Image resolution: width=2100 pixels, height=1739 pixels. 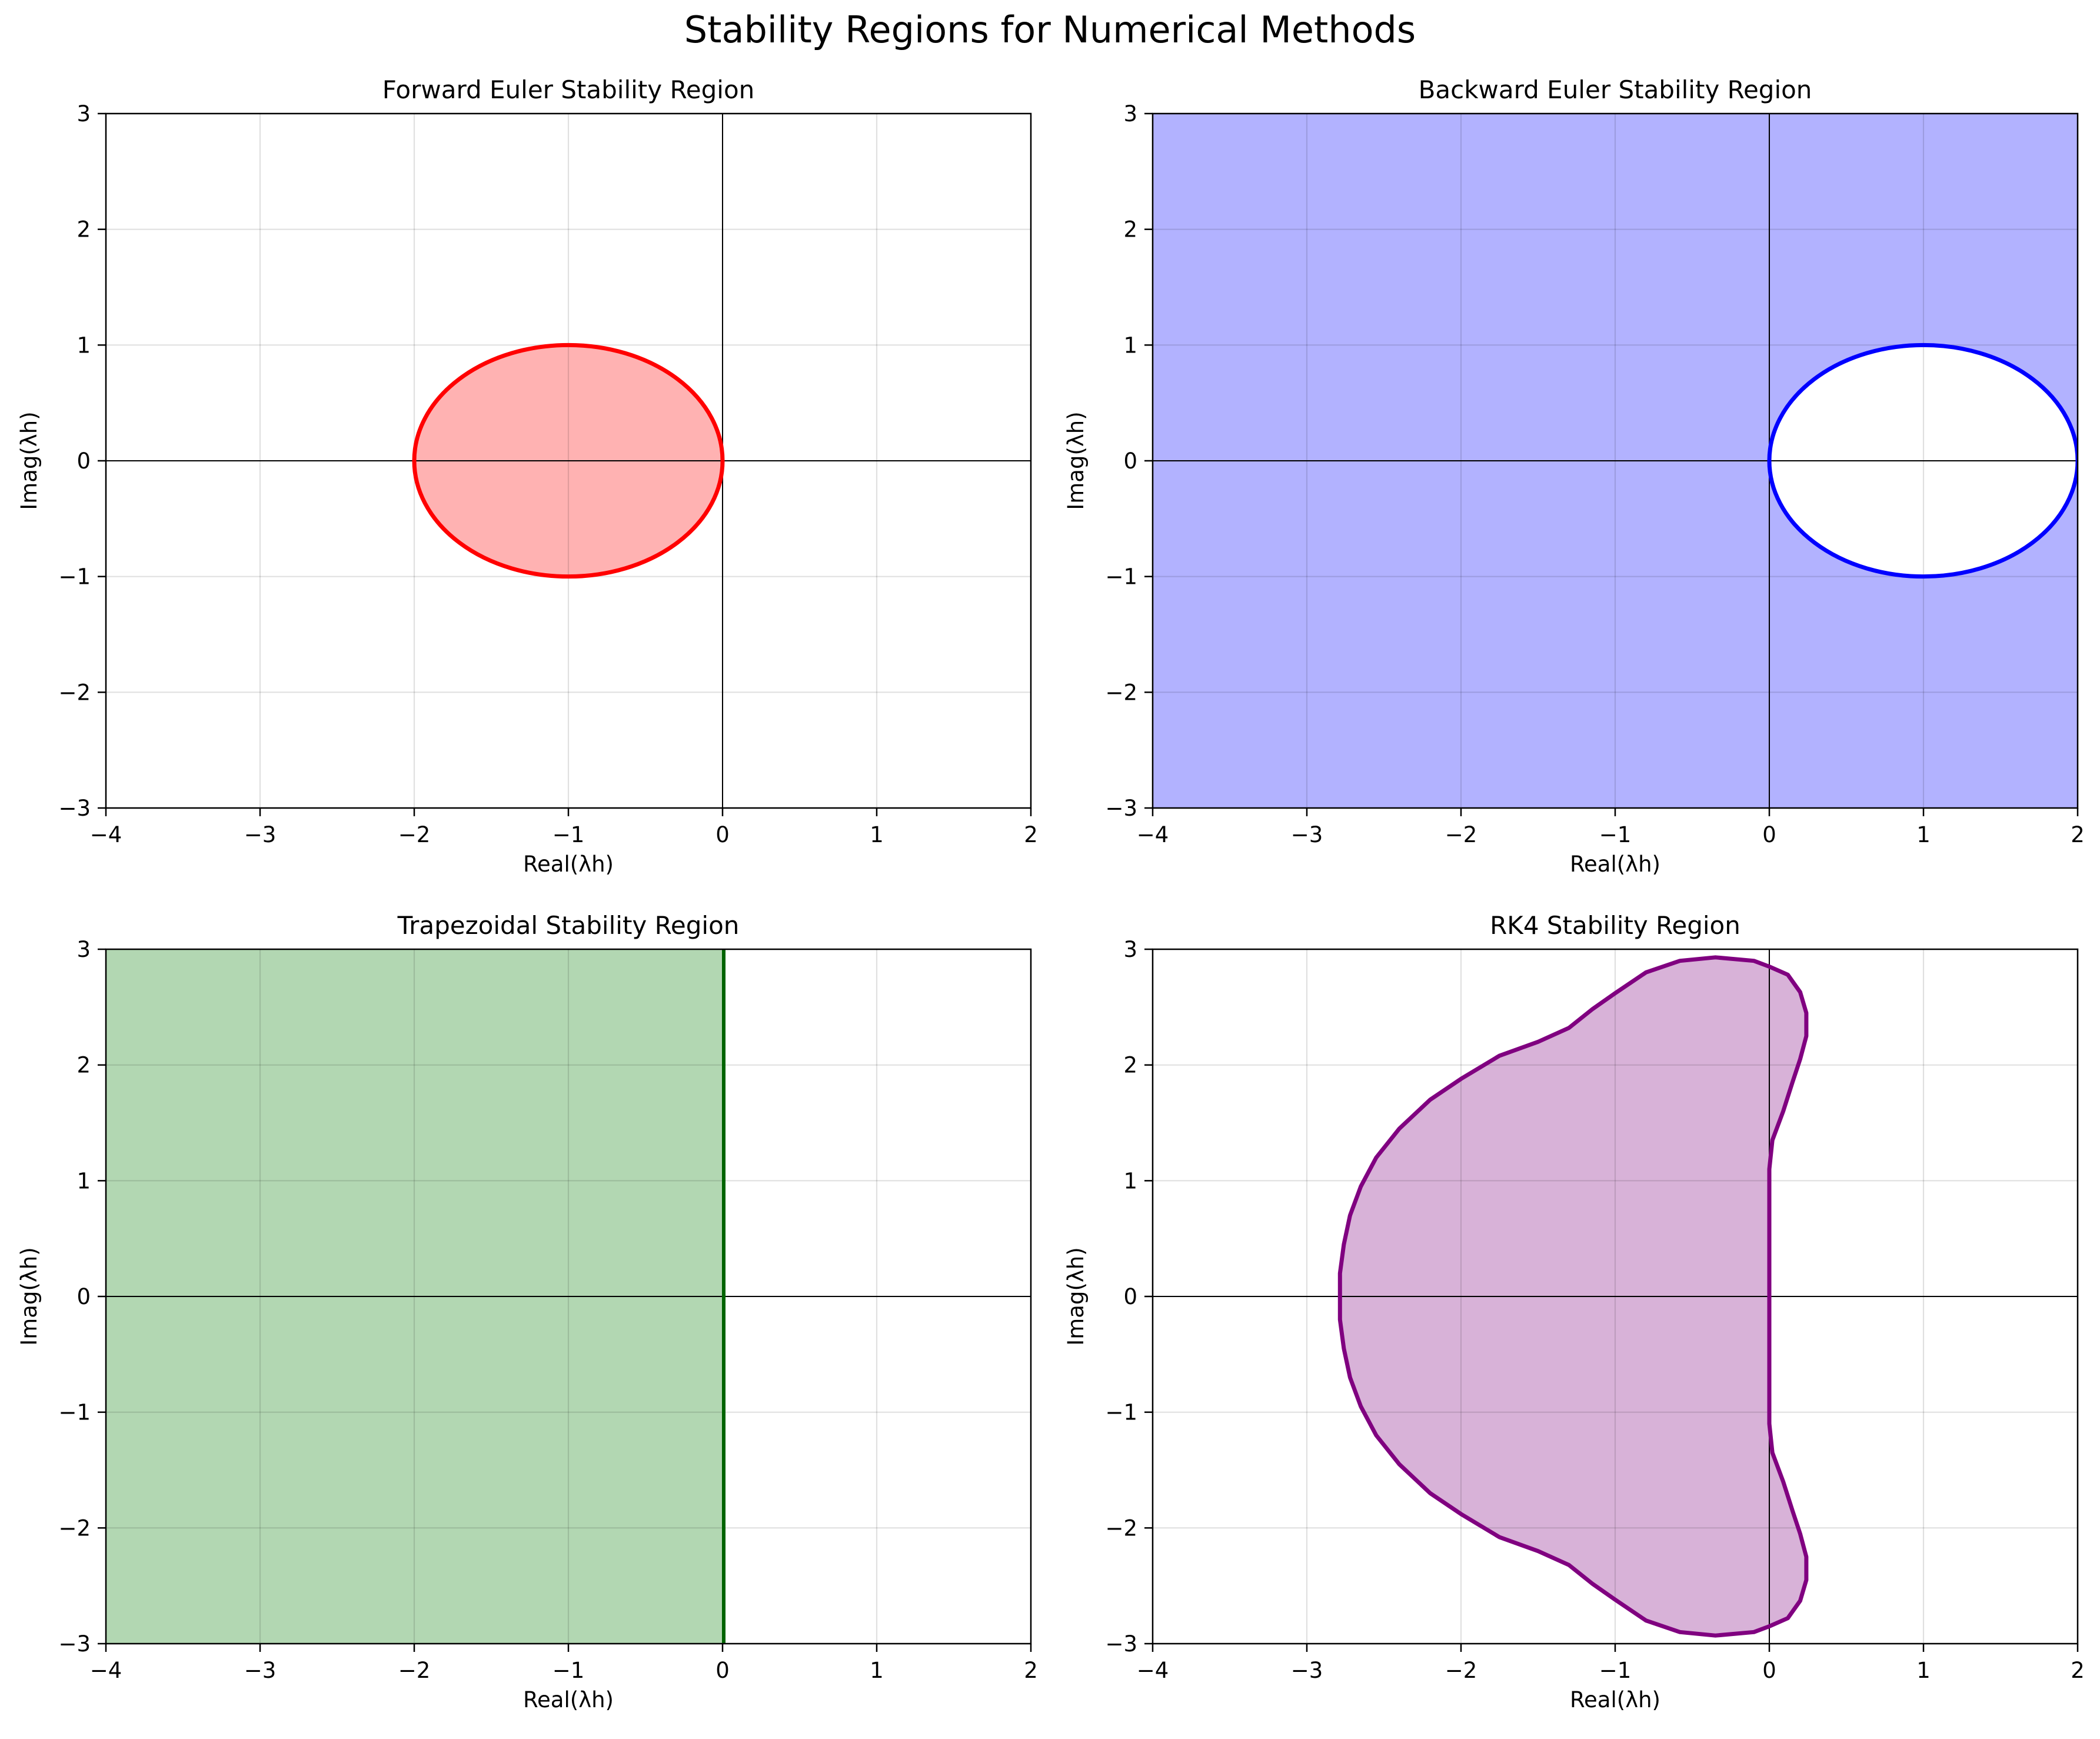 What do you see at coordinates (568, 90) in the screenshot?
I see `panel-title: Forward Euler Stability Region` at bounding box center [568, 90].